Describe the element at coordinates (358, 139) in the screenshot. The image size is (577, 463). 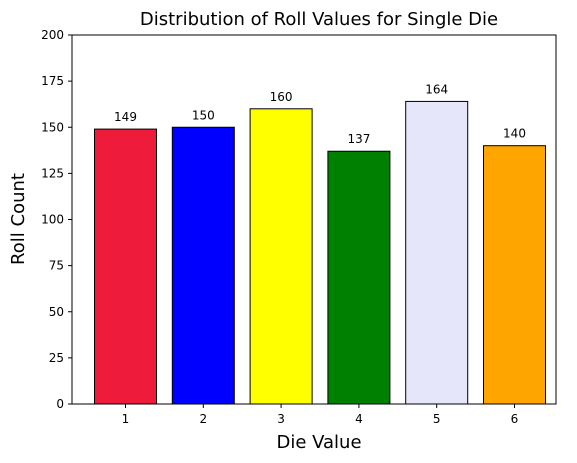
I see `bar-value-label: 137` at that location.